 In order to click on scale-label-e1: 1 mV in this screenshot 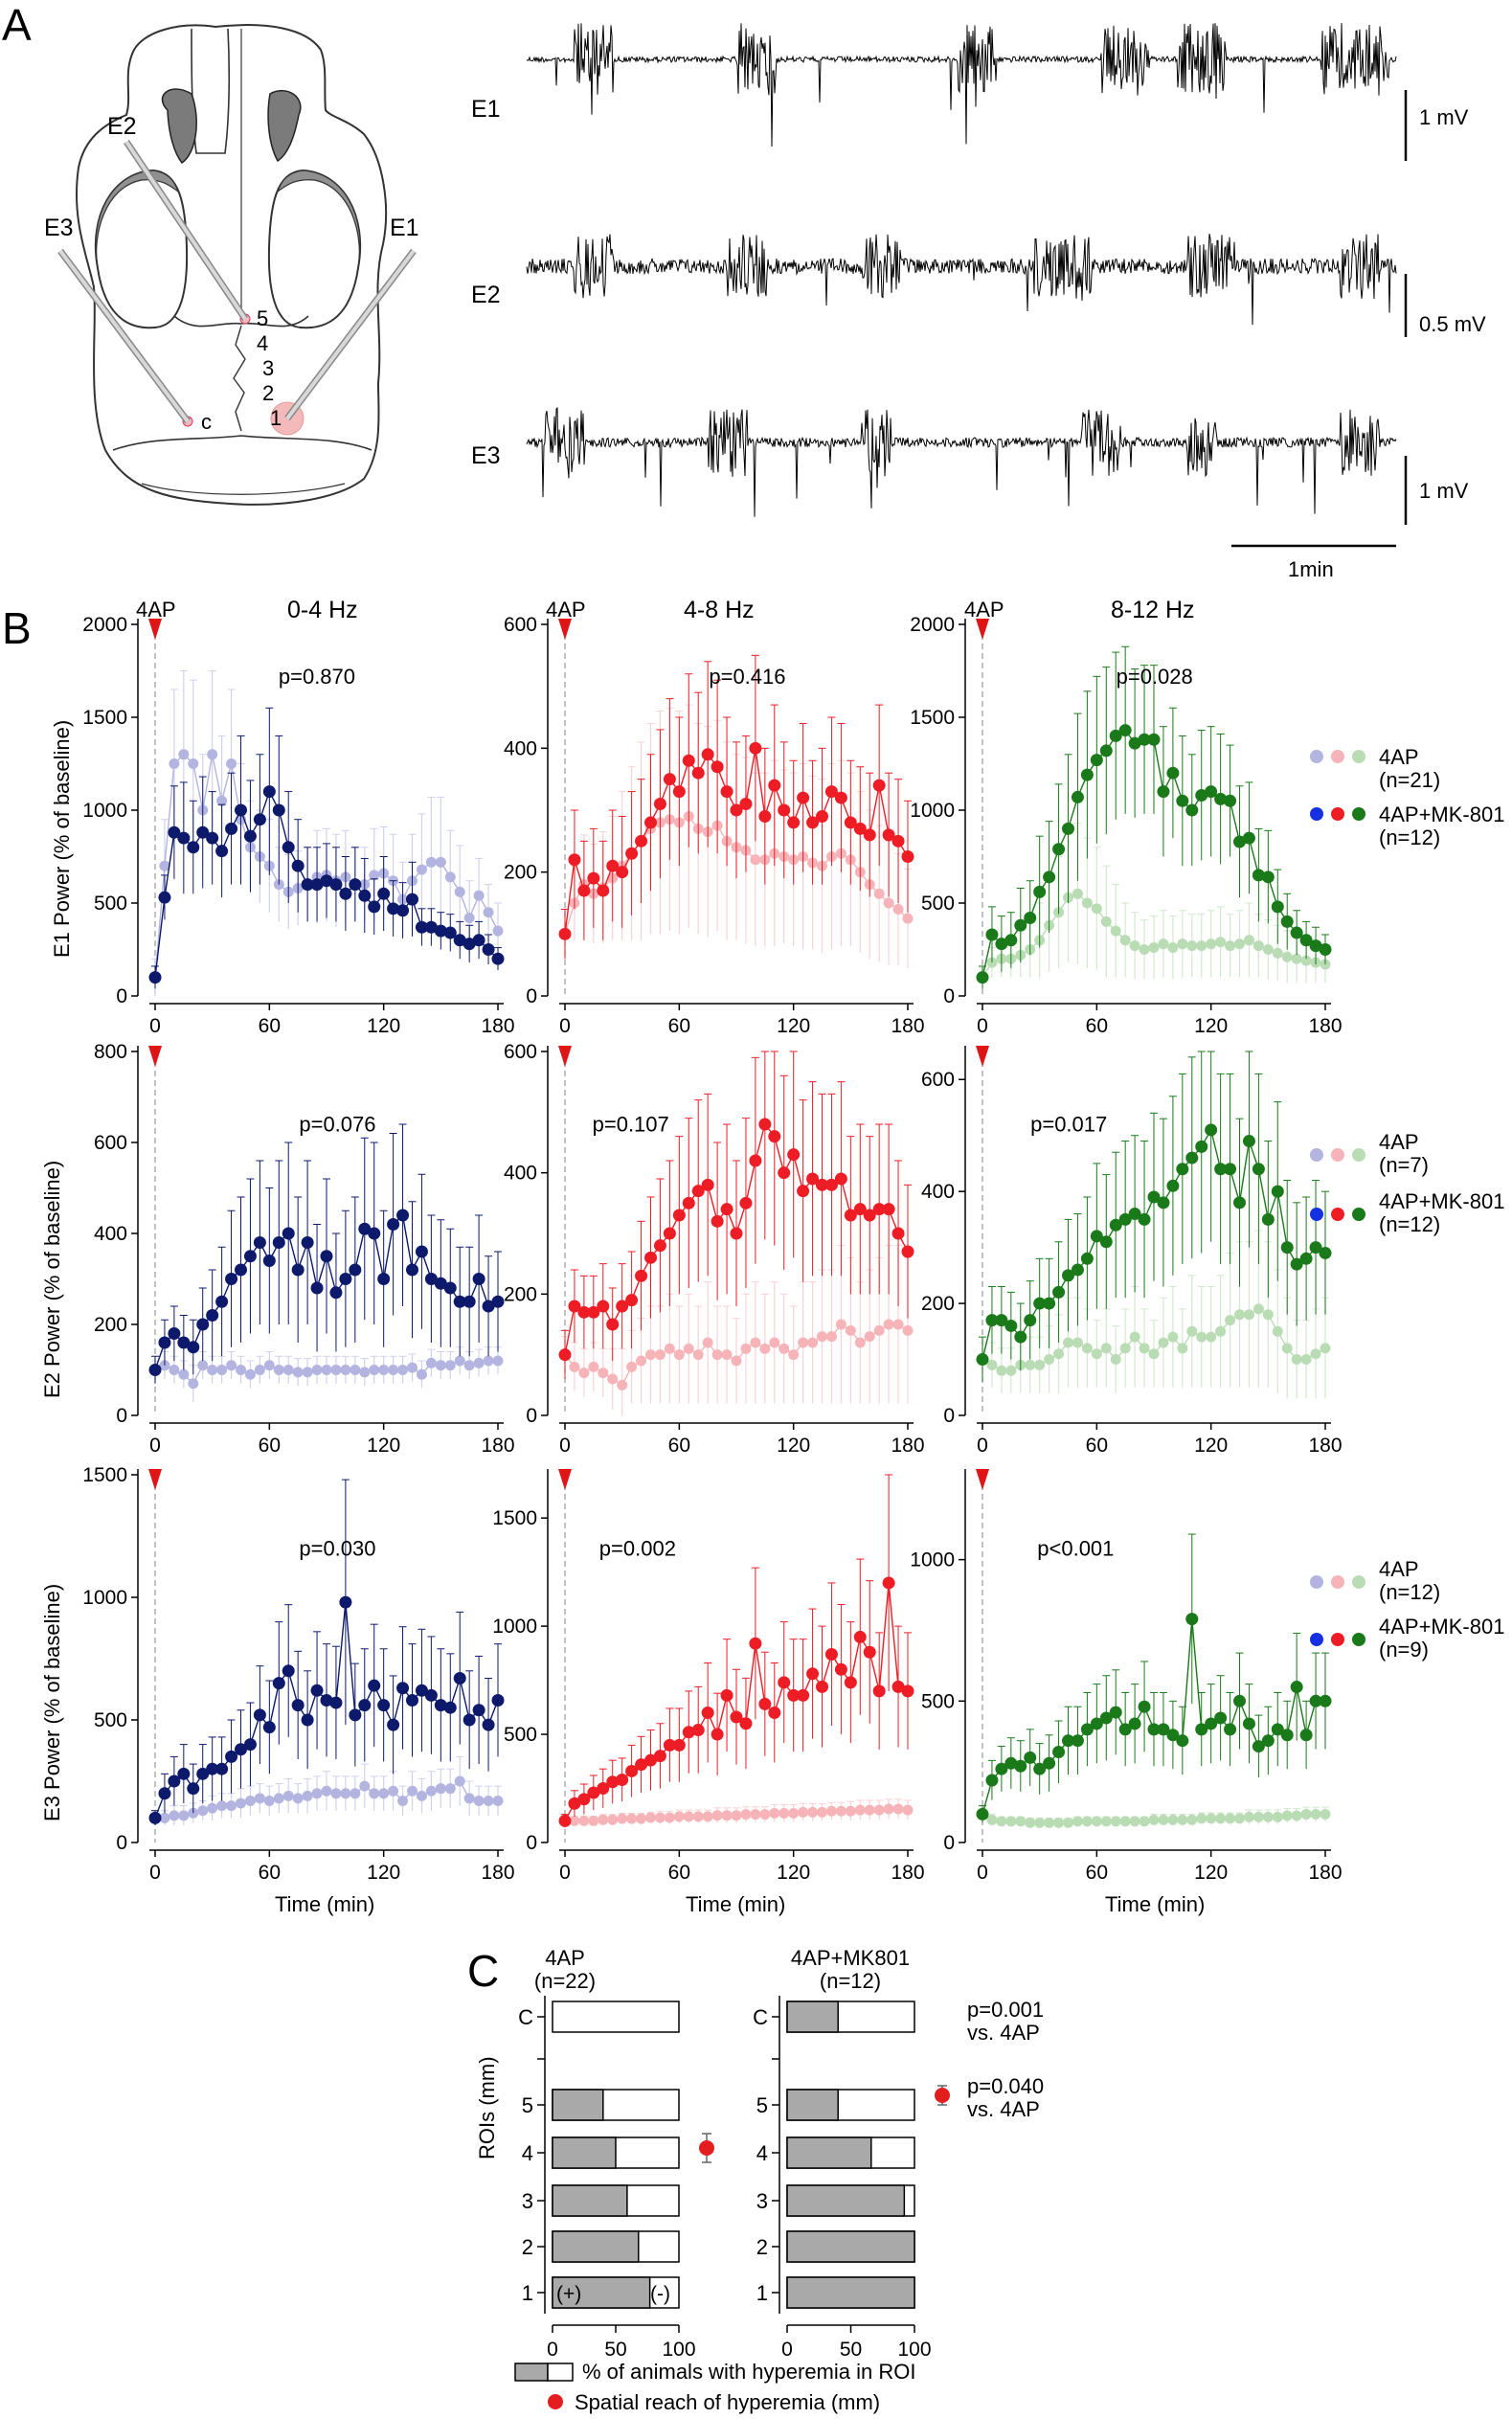, I will do `click(1444, 117)`.